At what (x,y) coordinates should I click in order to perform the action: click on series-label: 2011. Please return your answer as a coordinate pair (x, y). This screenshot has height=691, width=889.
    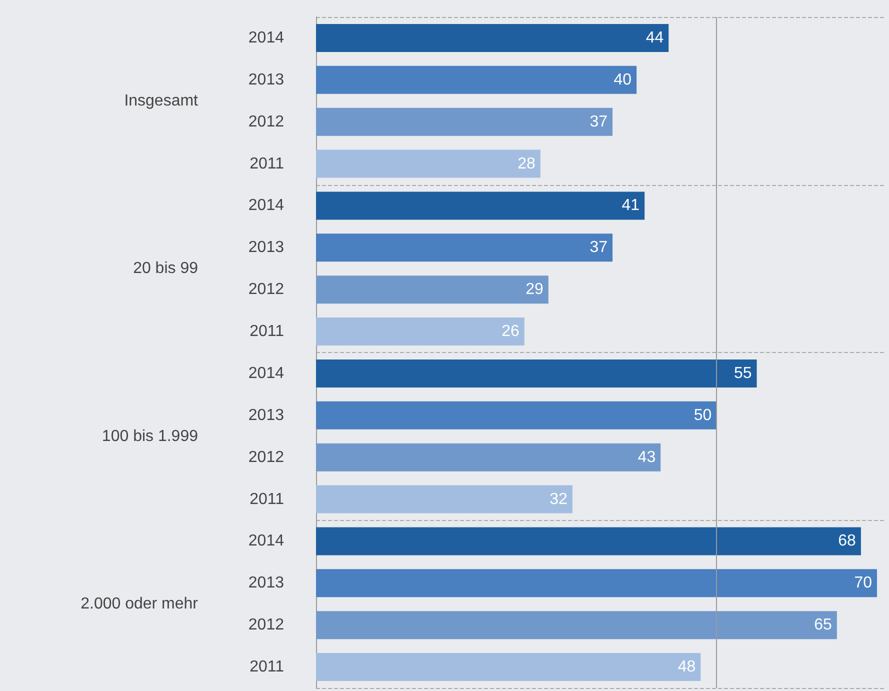
    Looking at the image, I should click on (267, 163).